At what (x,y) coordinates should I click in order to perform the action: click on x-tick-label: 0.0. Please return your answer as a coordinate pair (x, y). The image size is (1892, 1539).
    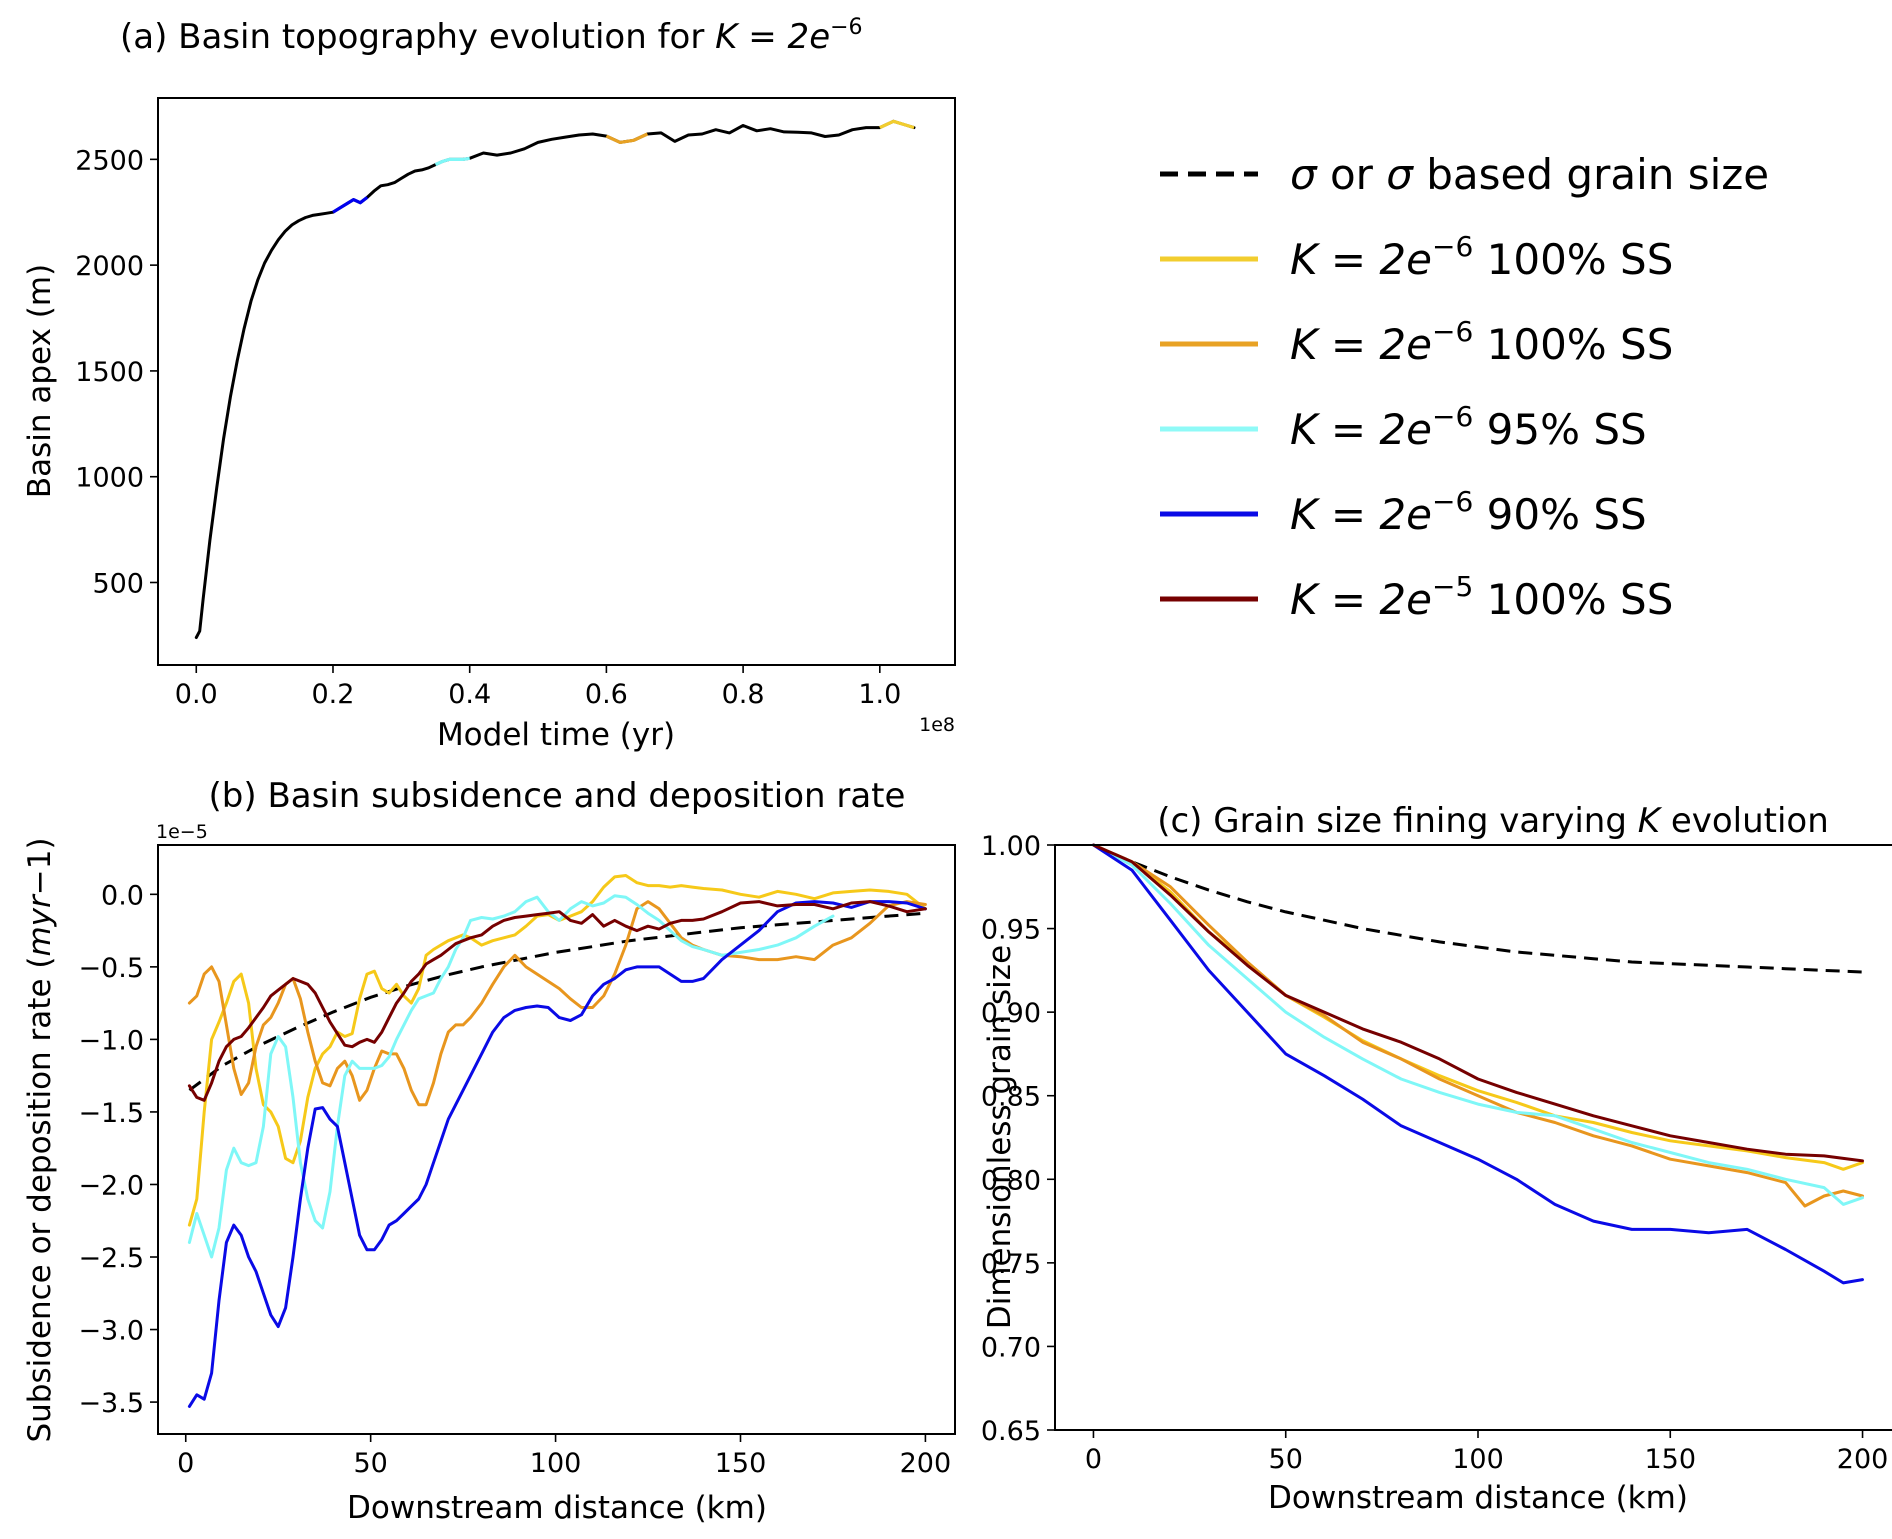
    Looking at the image, I should click on (196, 694).